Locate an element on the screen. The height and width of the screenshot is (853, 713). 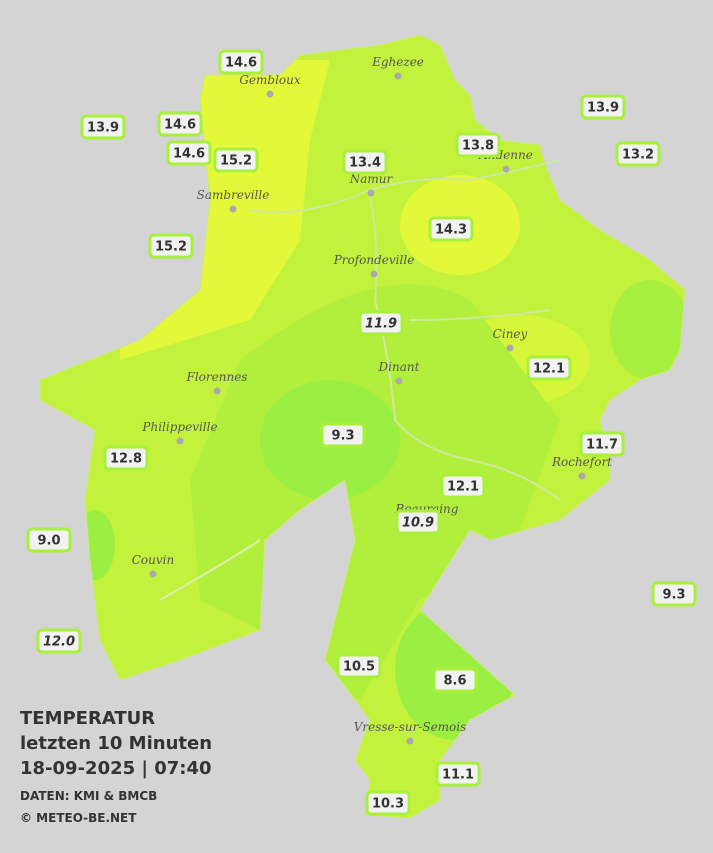
station-value: 13.4 is located at coordinates (365, 163).